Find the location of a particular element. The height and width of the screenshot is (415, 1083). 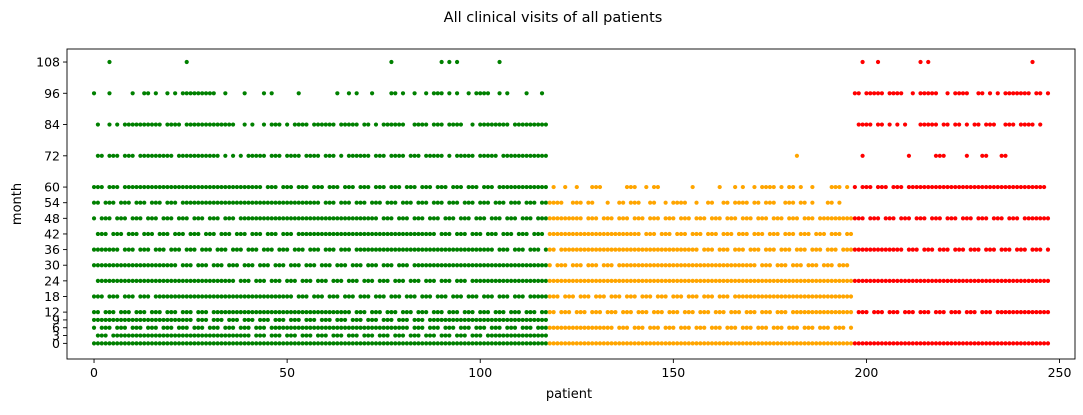

x-tick-label: 250 is located at coordinates (1060, 372).